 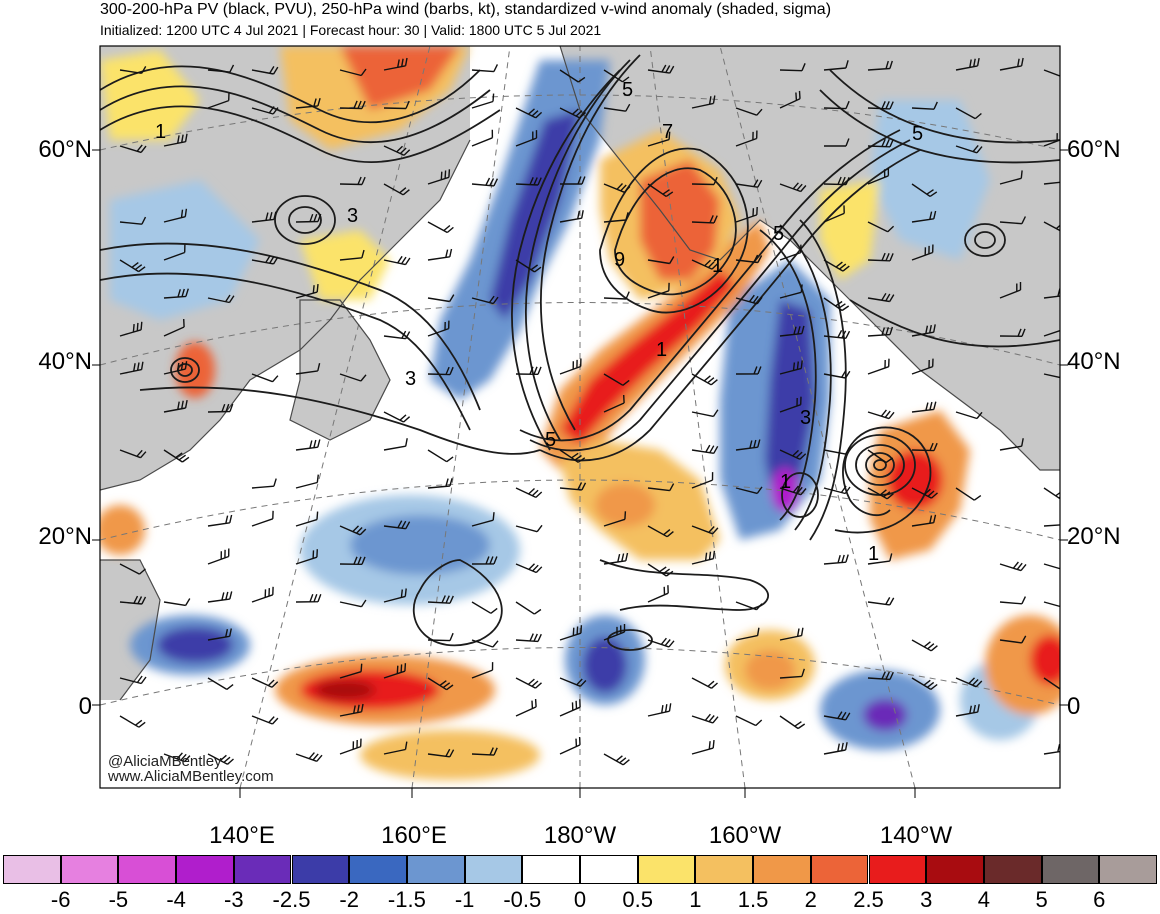 What do you see at coordinates (805, 418) in the screenshot?
I see `contour-label-12: 3` at bounding box center [805, 418].